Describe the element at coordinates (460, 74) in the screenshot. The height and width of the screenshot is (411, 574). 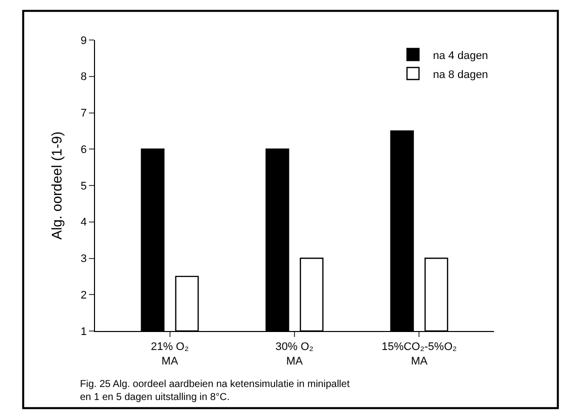
I see `legend-label: na 8 dagen` at that location.